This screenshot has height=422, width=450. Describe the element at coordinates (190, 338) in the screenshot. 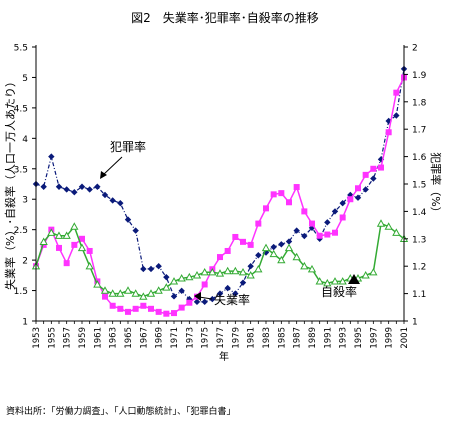

I see `x-tick-label: 1973` at that location.